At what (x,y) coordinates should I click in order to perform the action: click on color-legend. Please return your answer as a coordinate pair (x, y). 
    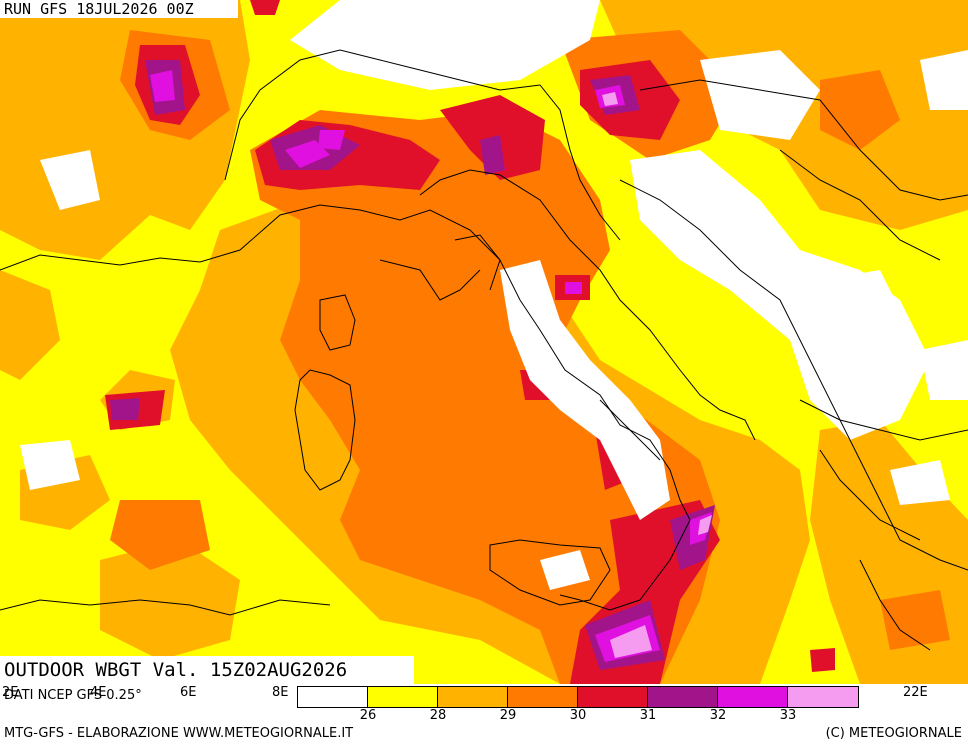
    Looking at the image, I should click on (578, 697).